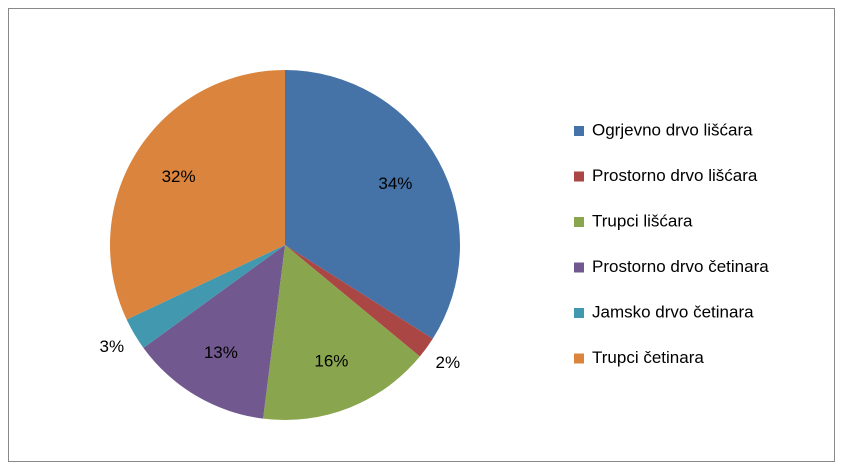 The image size is (843, 470). I want to click on data-label: 34%, so click(395, 183).